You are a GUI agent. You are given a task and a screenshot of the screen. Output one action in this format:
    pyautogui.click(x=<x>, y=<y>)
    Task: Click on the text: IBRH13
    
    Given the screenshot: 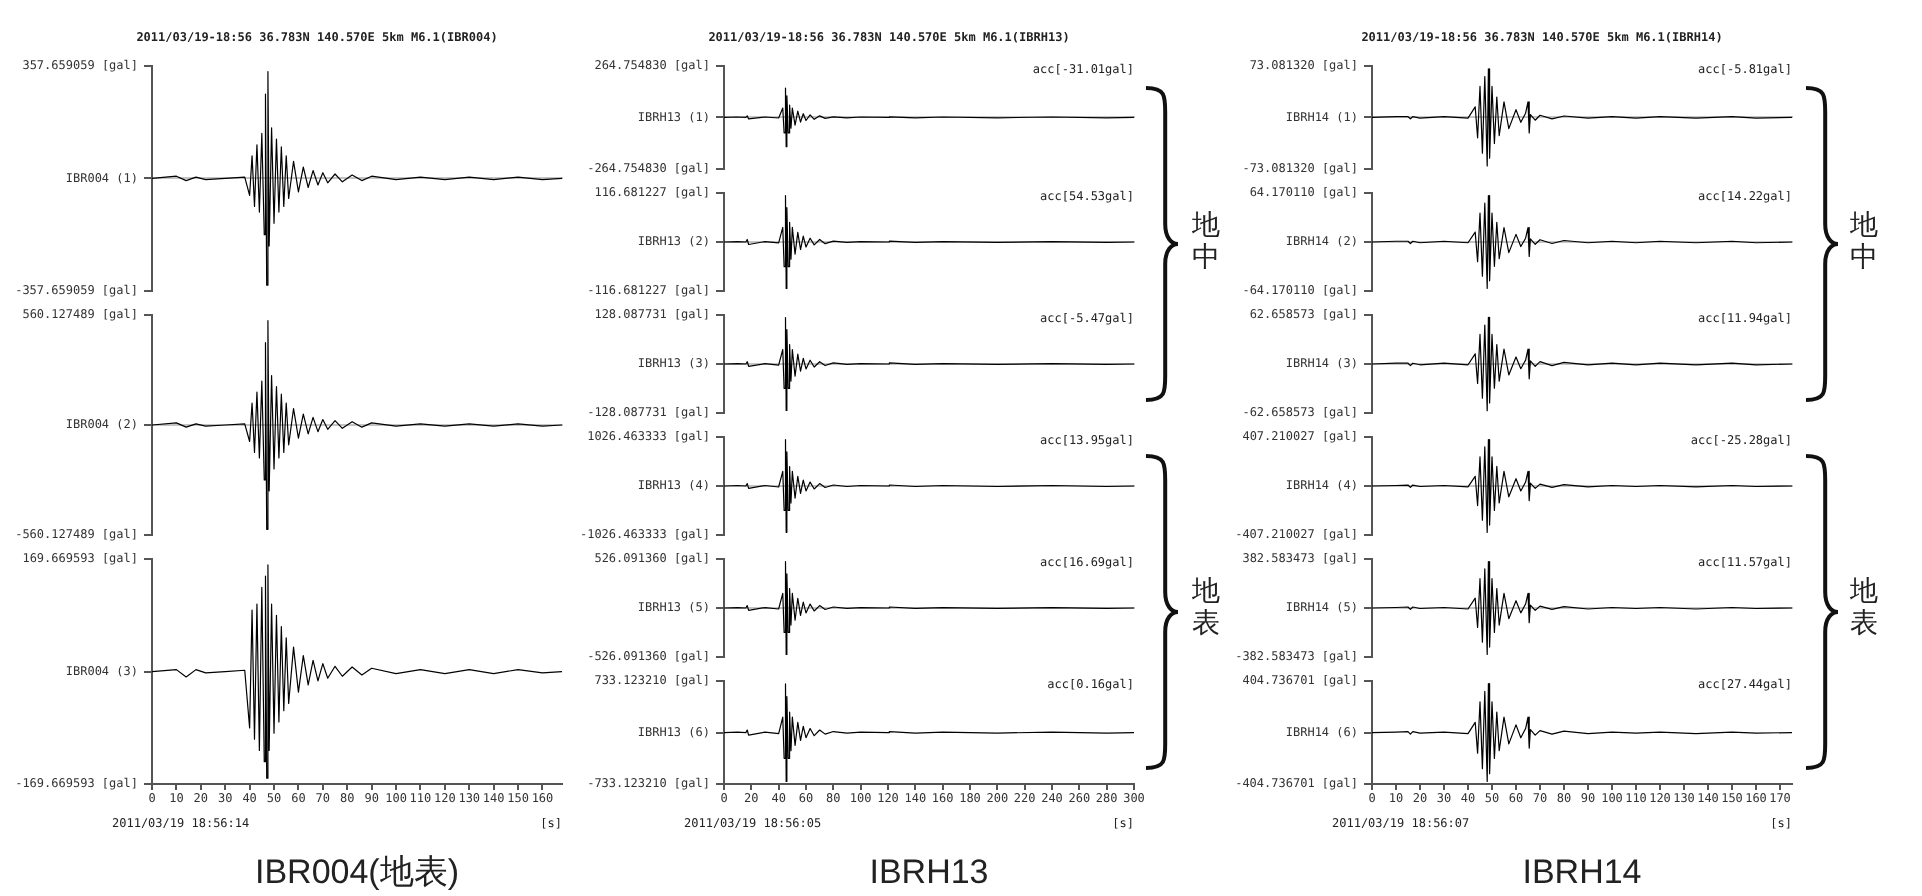 What is the action you would take?
    pyautogui.click(x=929, y=872)
    